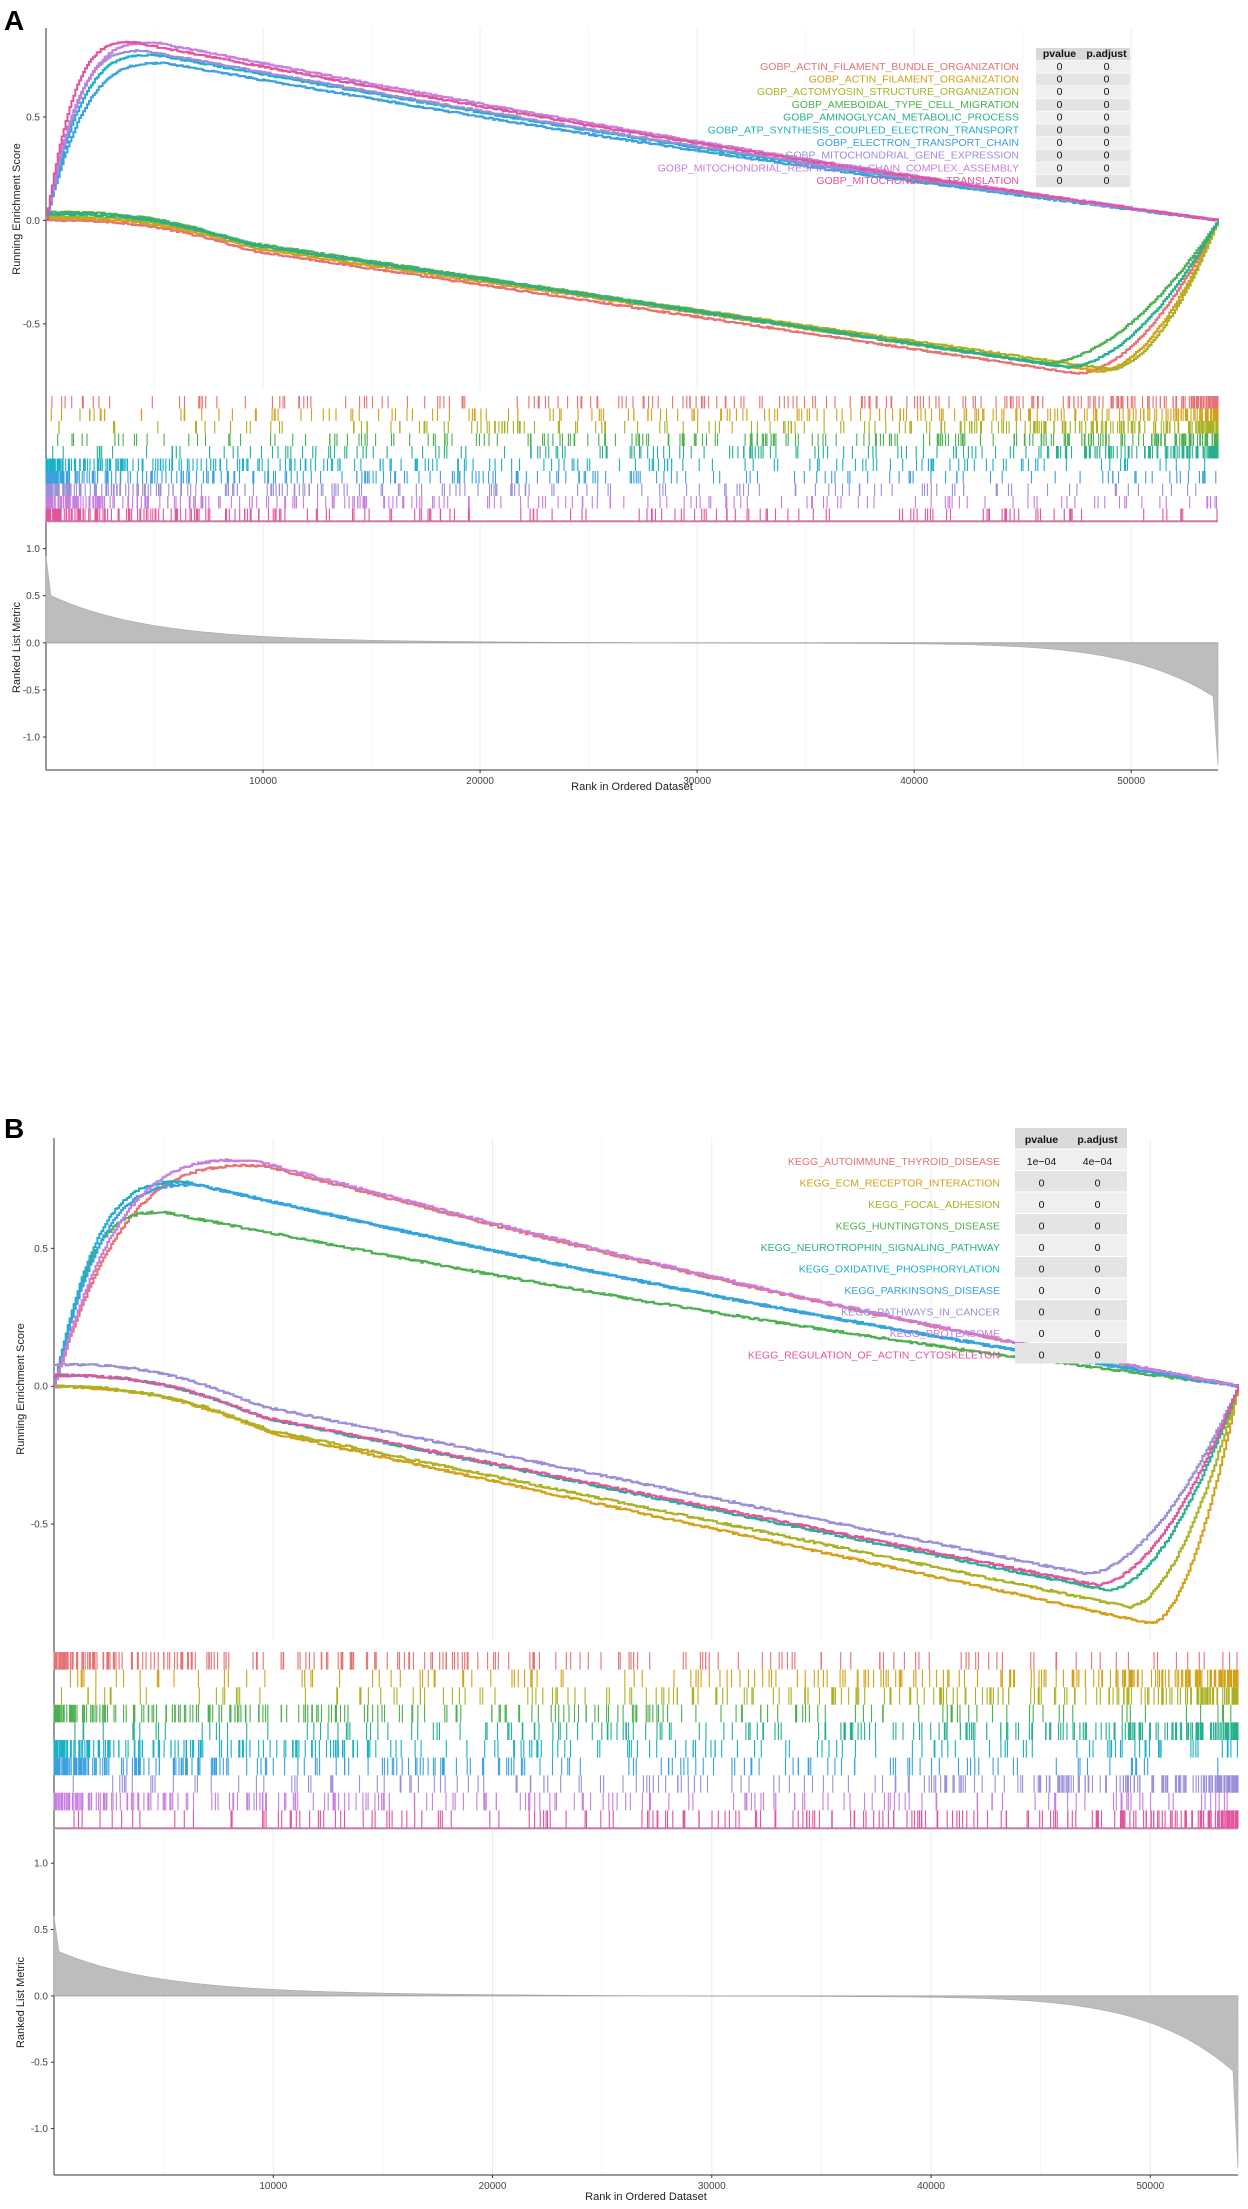 The height and width of the screenshot is (2209, 1248). Describe the element at coordinates (899, 1183) in the screenshot. I see `legend-label: KEGG_ECM_RECEPTOR_INTERACTION` at that location.